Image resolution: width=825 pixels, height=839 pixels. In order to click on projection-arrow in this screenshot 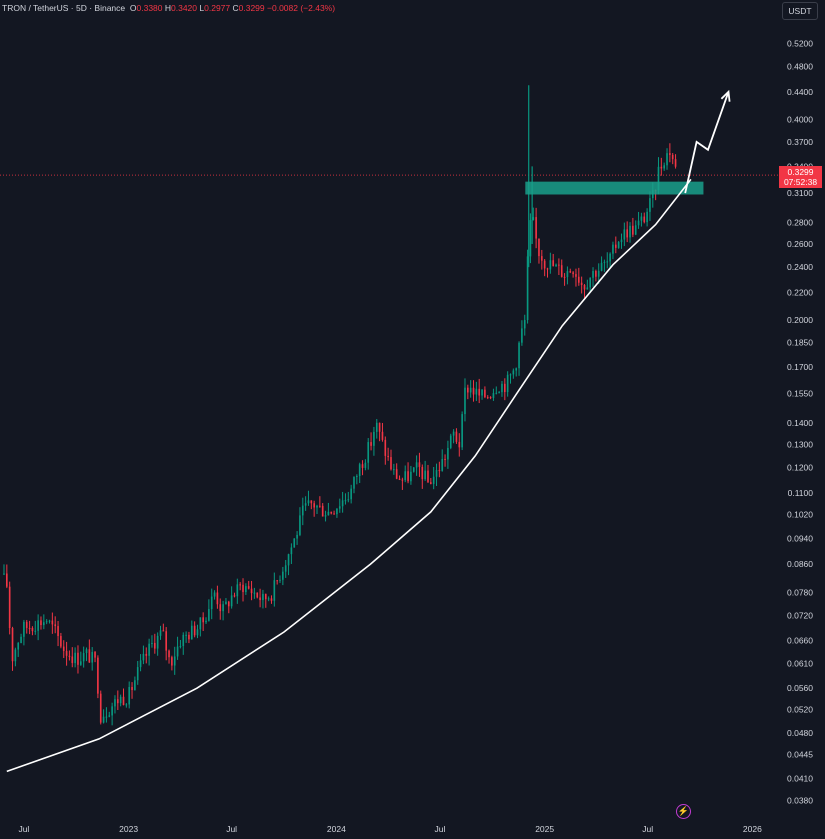, I will do `click(707, 142)`.